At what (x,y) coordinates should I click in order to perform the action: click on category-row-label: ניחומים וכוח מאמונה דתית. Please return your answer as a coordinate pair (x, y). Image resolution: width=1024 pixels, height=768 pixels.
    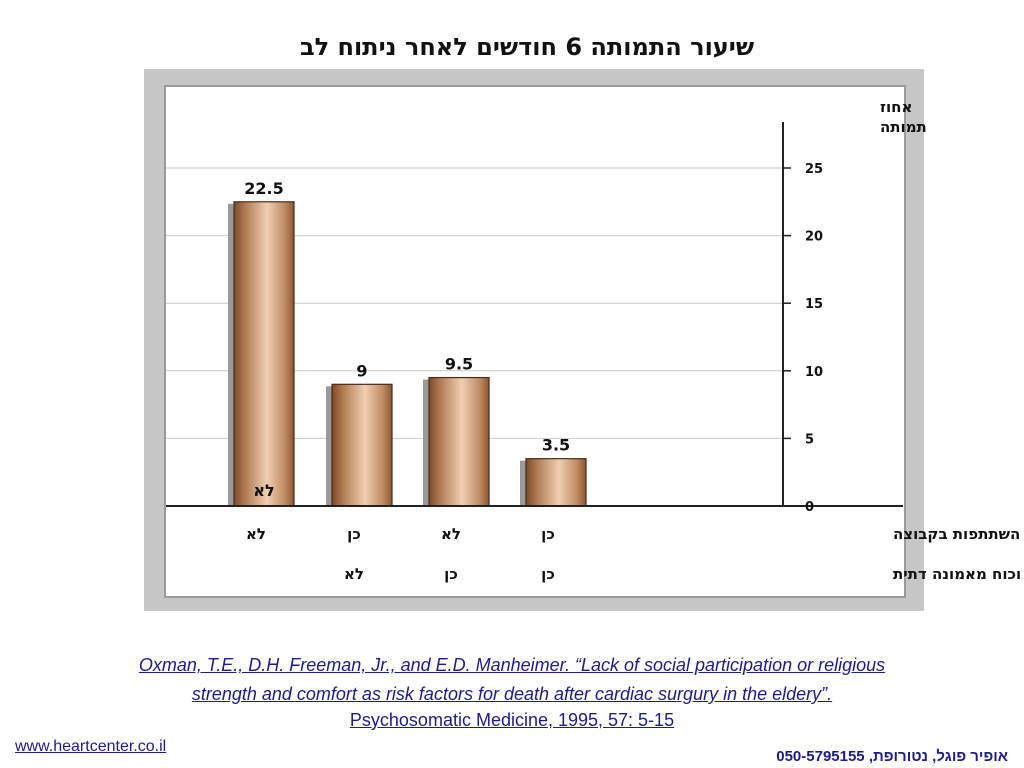
    Looking at the image, I should click on (958, 574).